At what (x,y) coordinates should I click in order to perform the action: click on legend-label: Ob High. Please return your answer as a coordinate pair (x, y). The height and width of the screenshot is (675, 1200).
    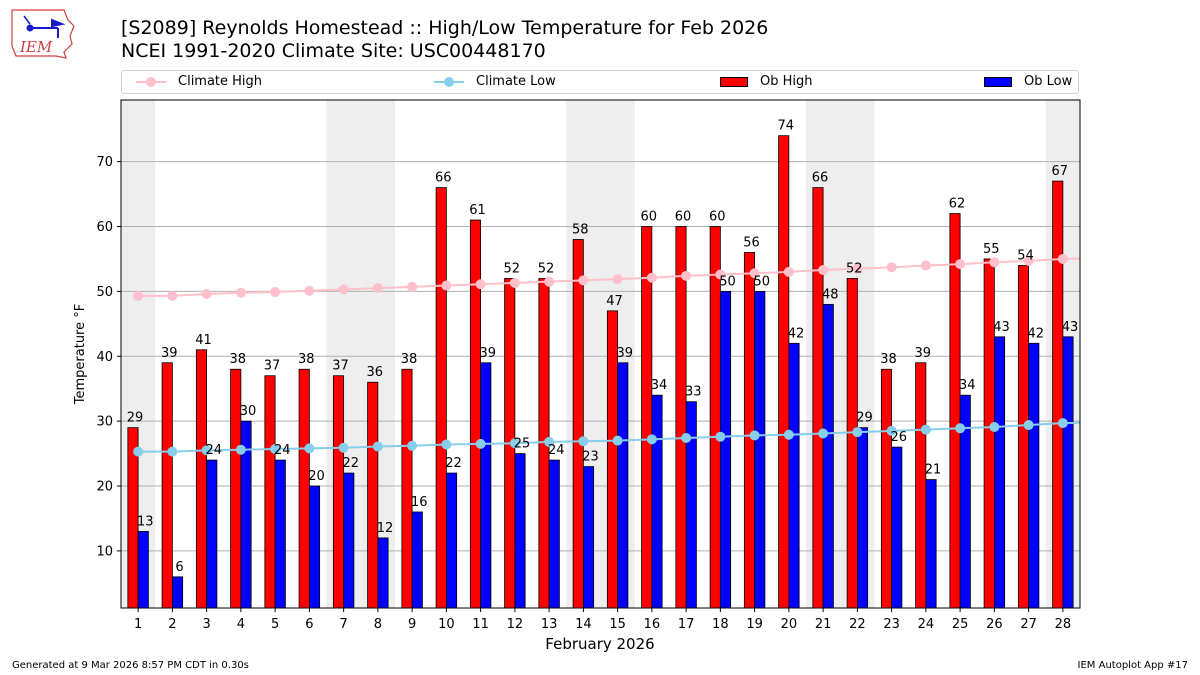
    Looking at the image, I should click on (786, 81).